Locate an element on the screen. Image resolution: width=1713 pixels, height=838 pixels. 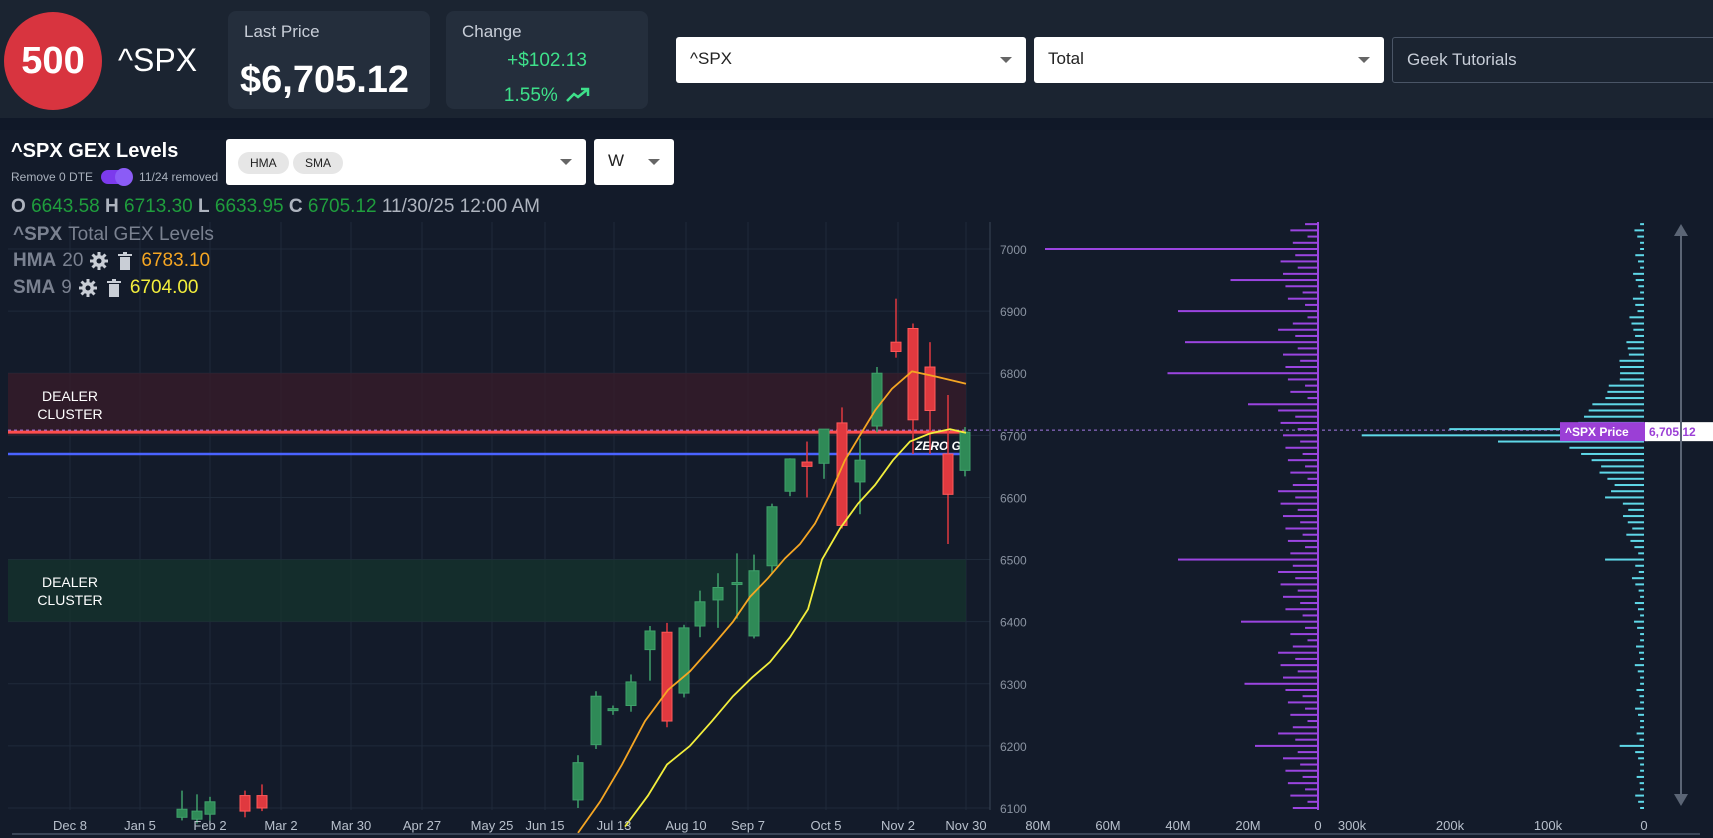
sma-legend: SMA 9 6704.00 is located at coordinates (106, 288).